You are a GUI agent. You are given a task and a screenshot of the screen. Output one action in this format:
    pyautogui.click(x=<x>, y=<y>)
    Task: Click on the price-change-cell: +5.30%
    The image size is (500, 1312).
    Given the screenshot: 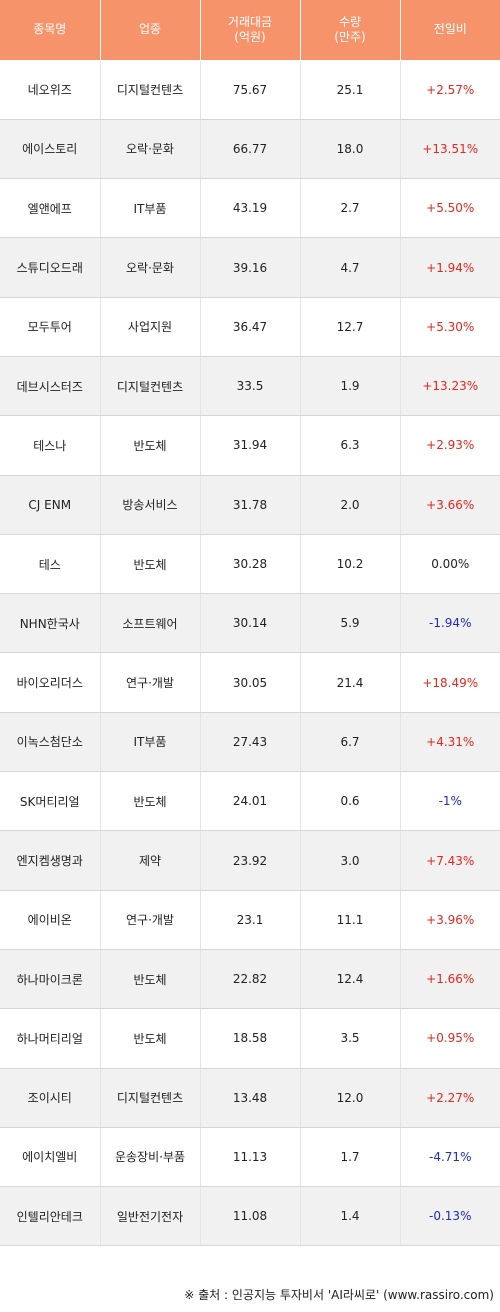 What is the action you would take?
    pyautogui.click(x=450, y=327)
    